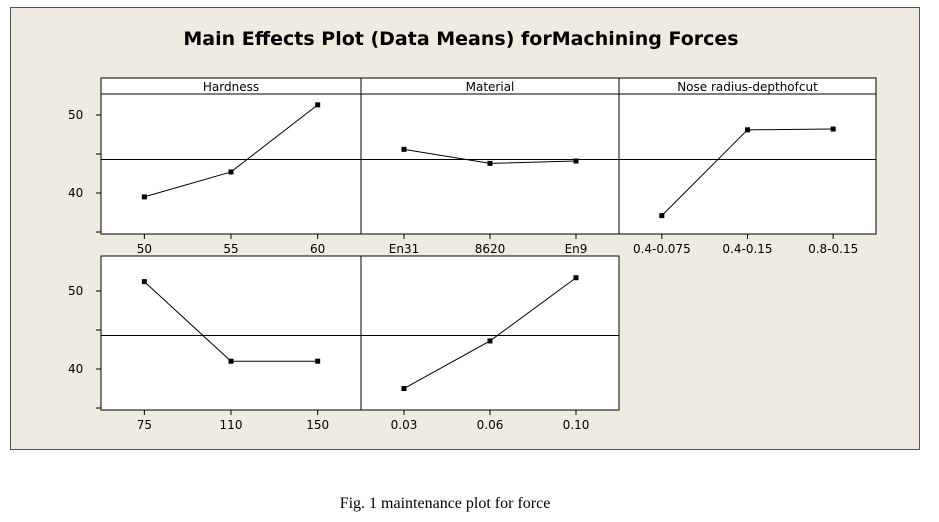 The height and width of the screenshot is (522, 939). What do you see at coordinates (317, 249) in the screenshot?
I see `x-tick-label: 60` at bounding box center [317, 249].